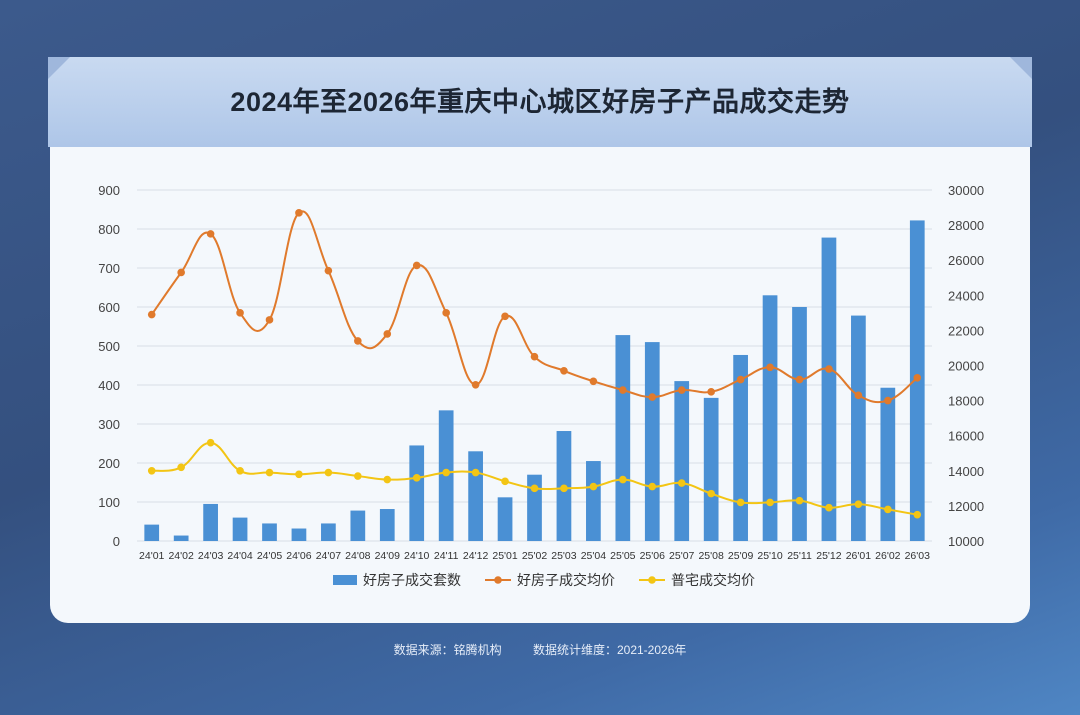  What do you see at coordinates (966, 295) in the screenshot?
I see `y-right-tick-label: 24000` at bounding box center [966, 295].